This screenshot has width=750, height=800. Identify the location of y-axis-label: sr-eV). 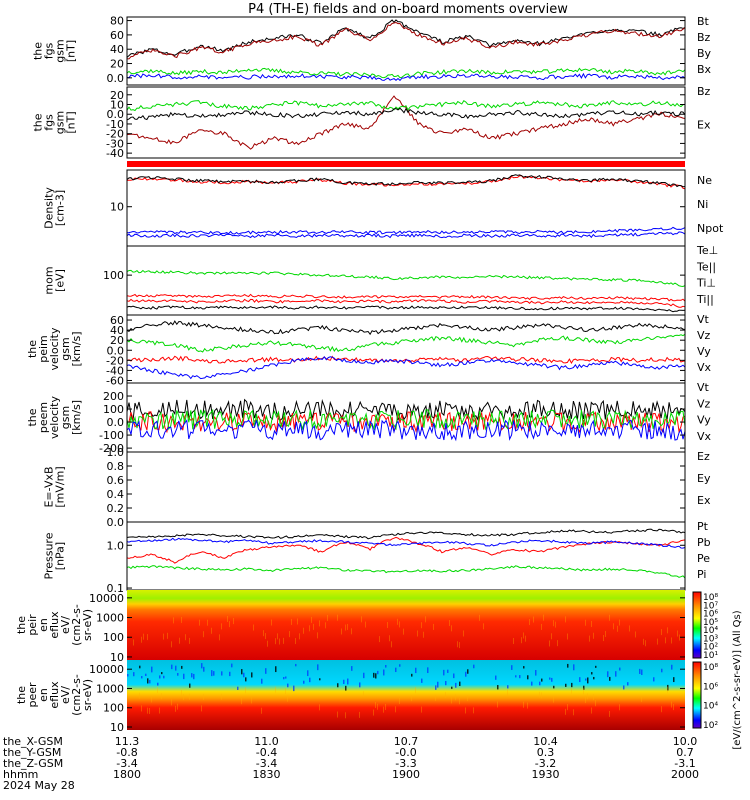
(87, 625).